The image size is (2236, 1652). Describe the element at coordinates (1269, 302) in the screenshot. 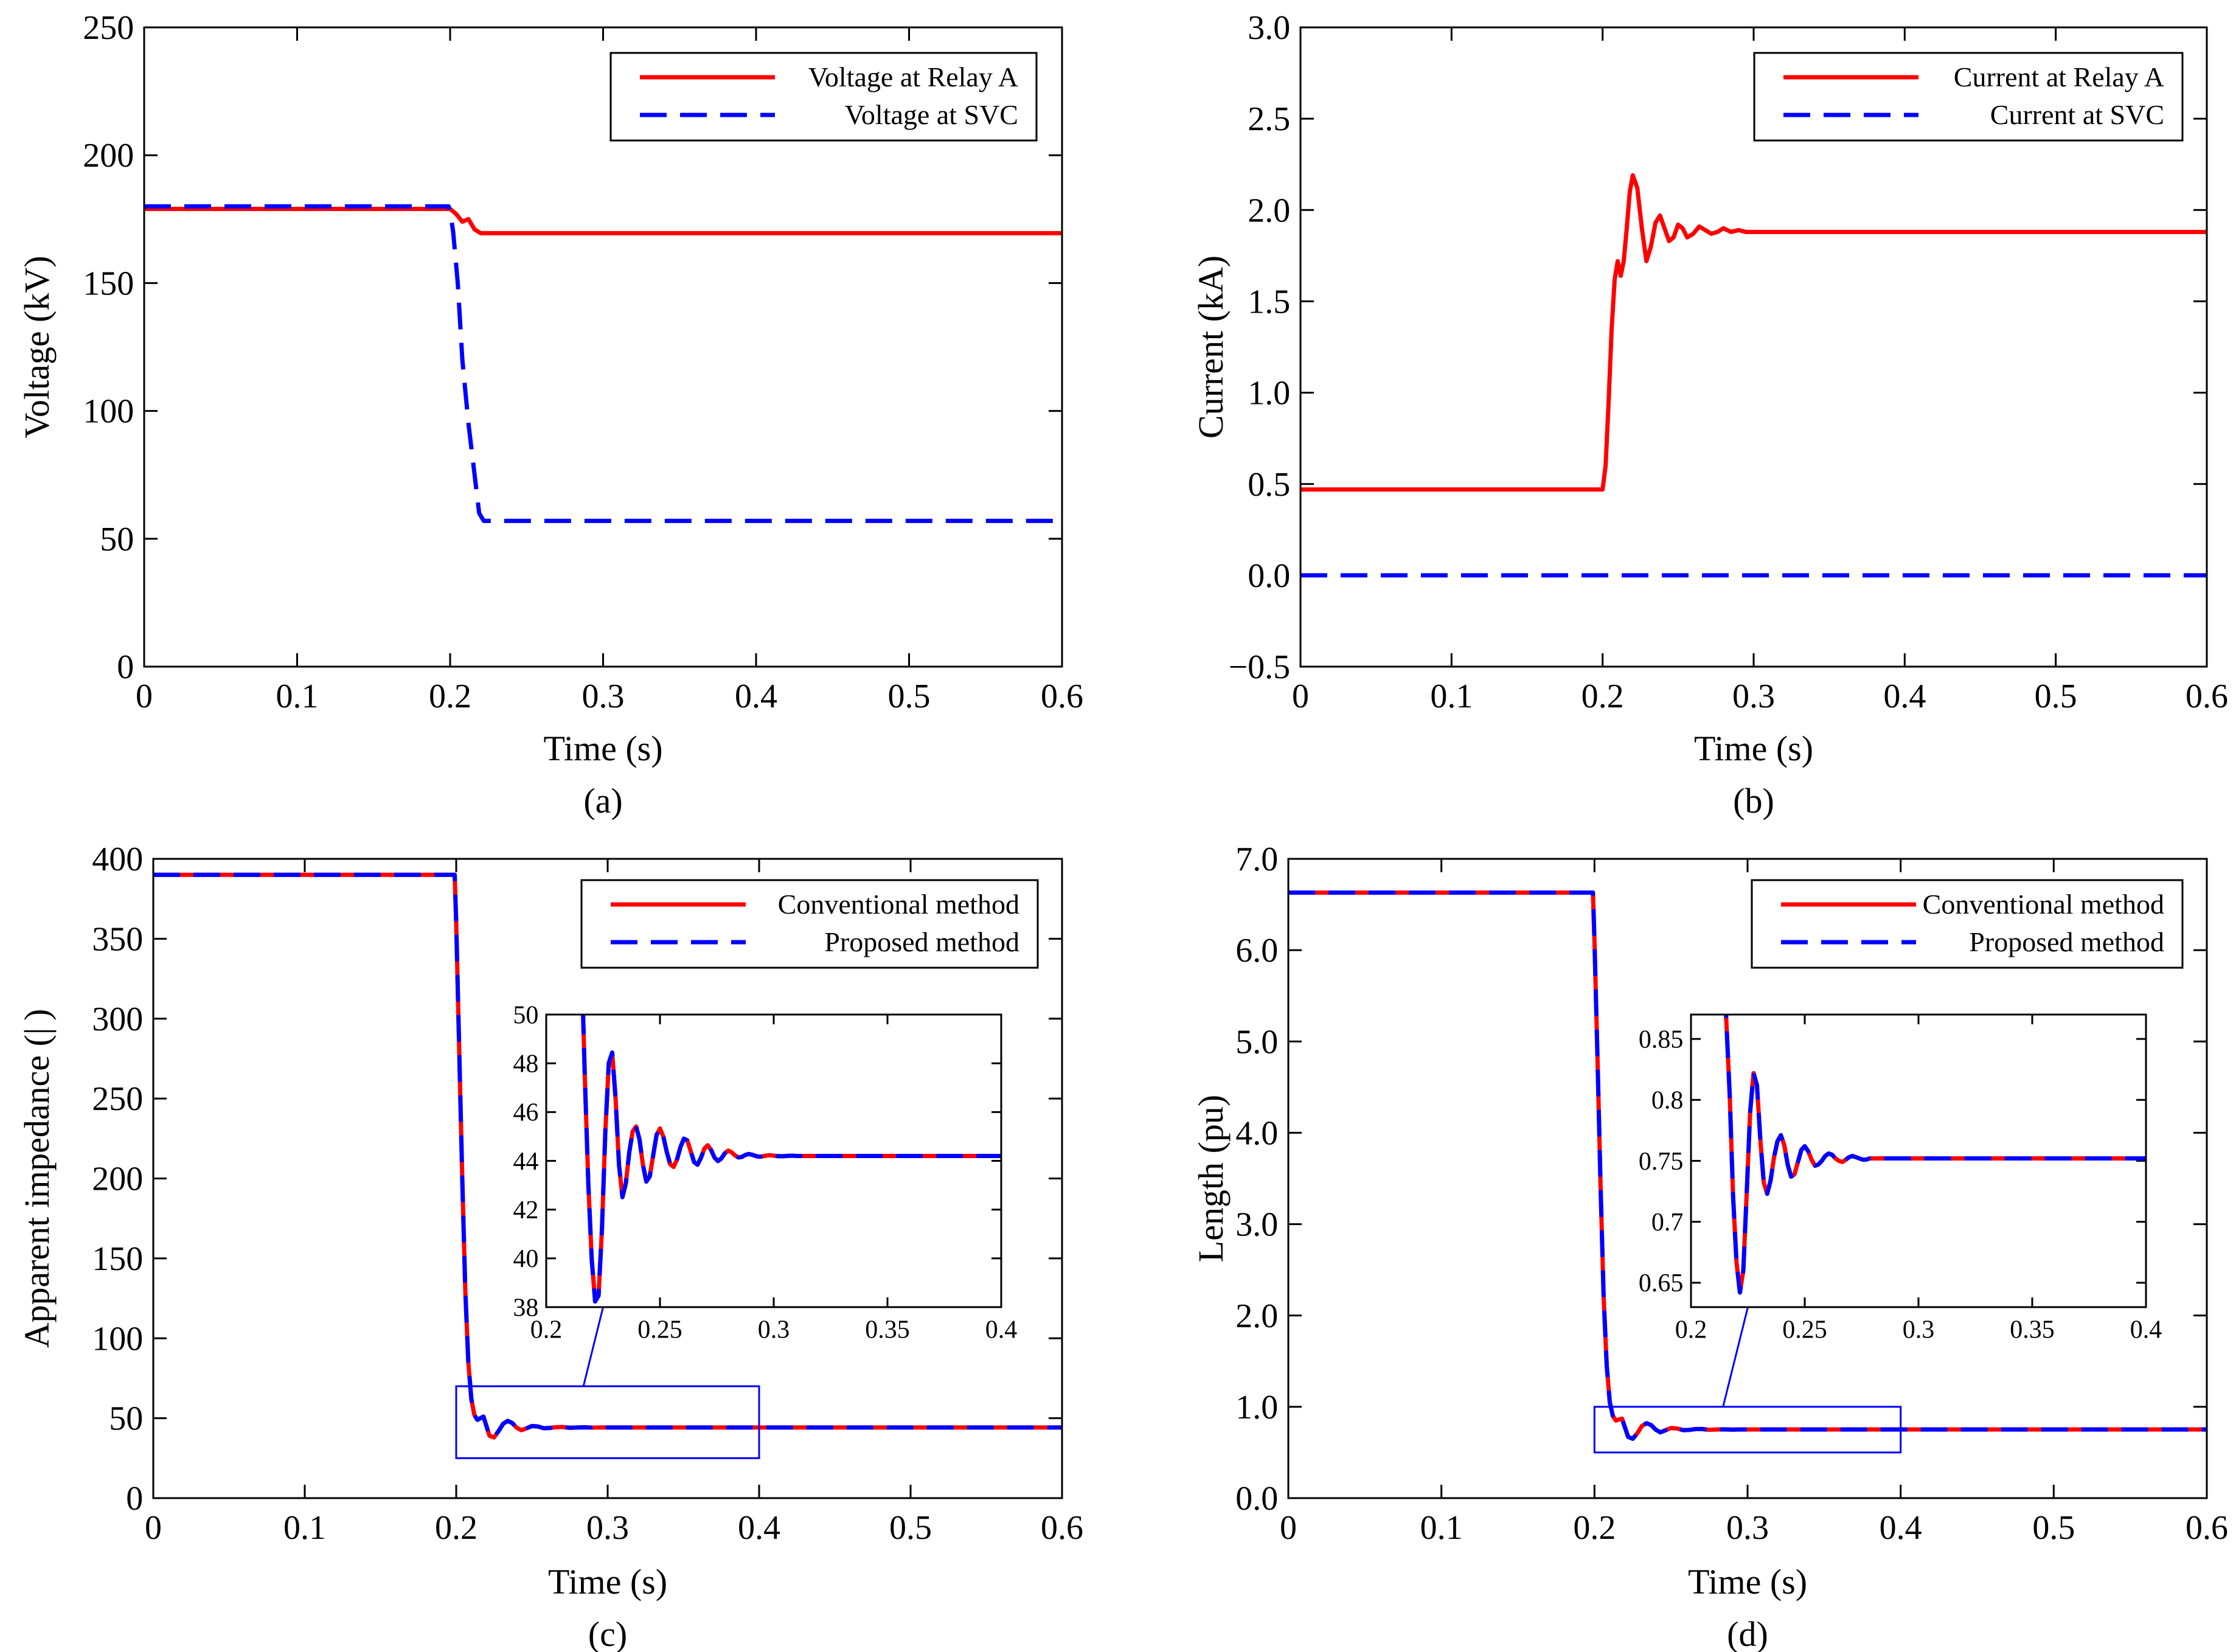

I see `y-tick-label: 1.5` at that location.